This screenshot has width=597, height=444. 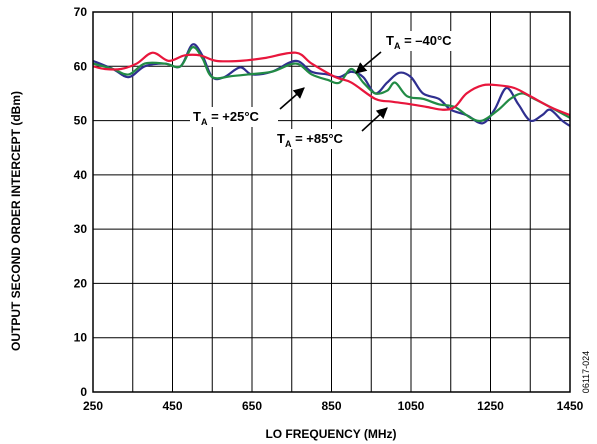 What do you see at coordinates (310, 140) in the screenshot?
I see `annotation-label: TA = +85°C` at bounding box center [310, 140].